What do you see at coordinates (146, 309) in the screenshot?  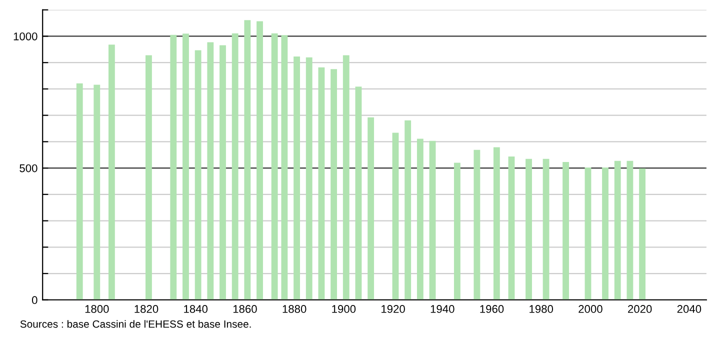 I see `x-tick-label: 1820` at bounding box center [146, 309].